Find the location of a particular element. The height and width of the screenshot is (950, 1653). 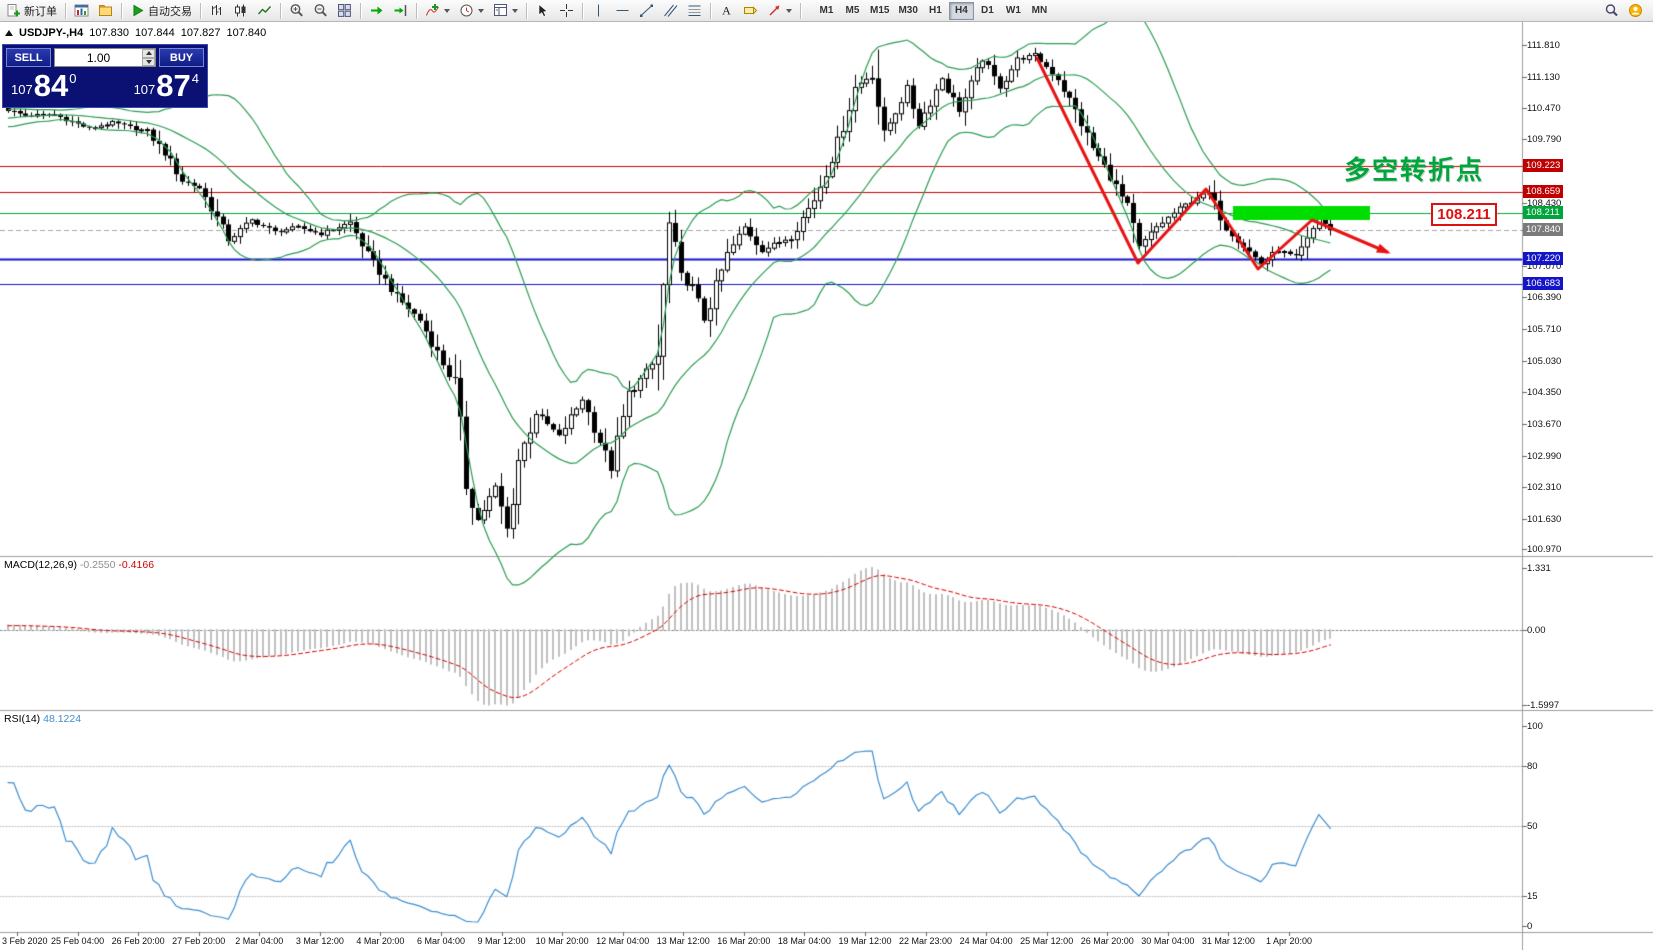

volume-increase-button is located at coordinates (148, 53).